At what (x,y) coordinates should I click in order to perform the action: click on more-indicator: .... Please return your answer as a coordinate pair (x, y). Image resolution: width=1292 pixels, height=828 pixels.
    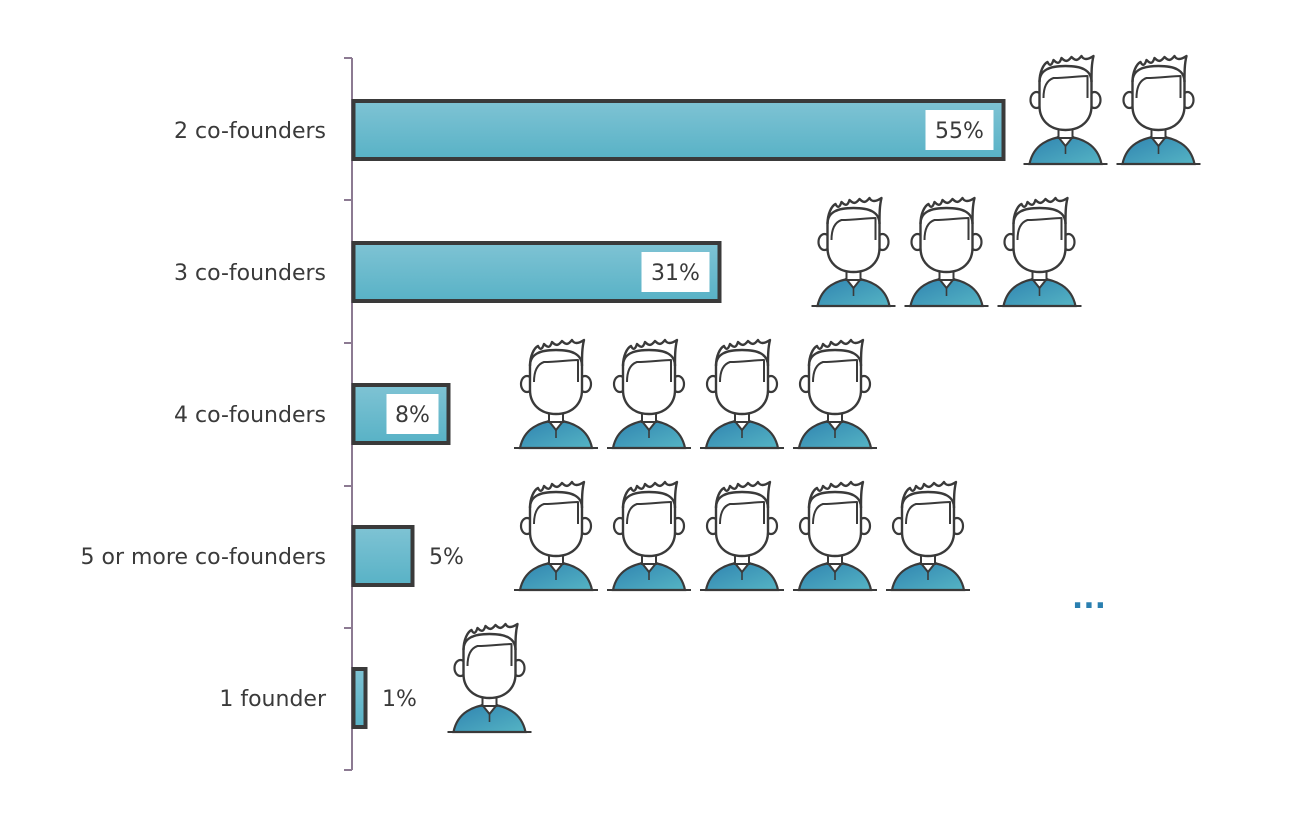
    Looking at the image, I should click on (1089, 598).